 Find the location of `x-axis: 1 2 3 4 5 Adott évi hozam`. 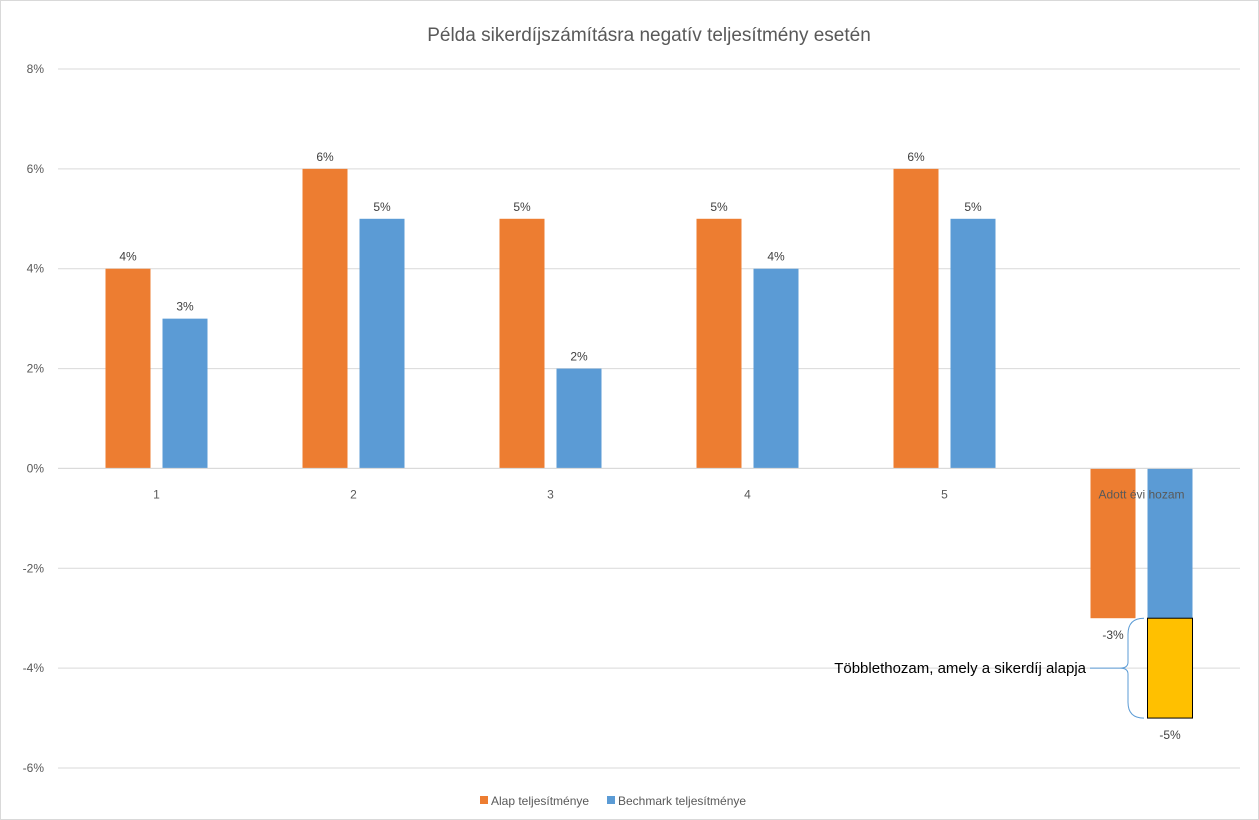

x-axis: 1 2 3 4 5 Adott évi hozam is located at coordinates (649, 484).